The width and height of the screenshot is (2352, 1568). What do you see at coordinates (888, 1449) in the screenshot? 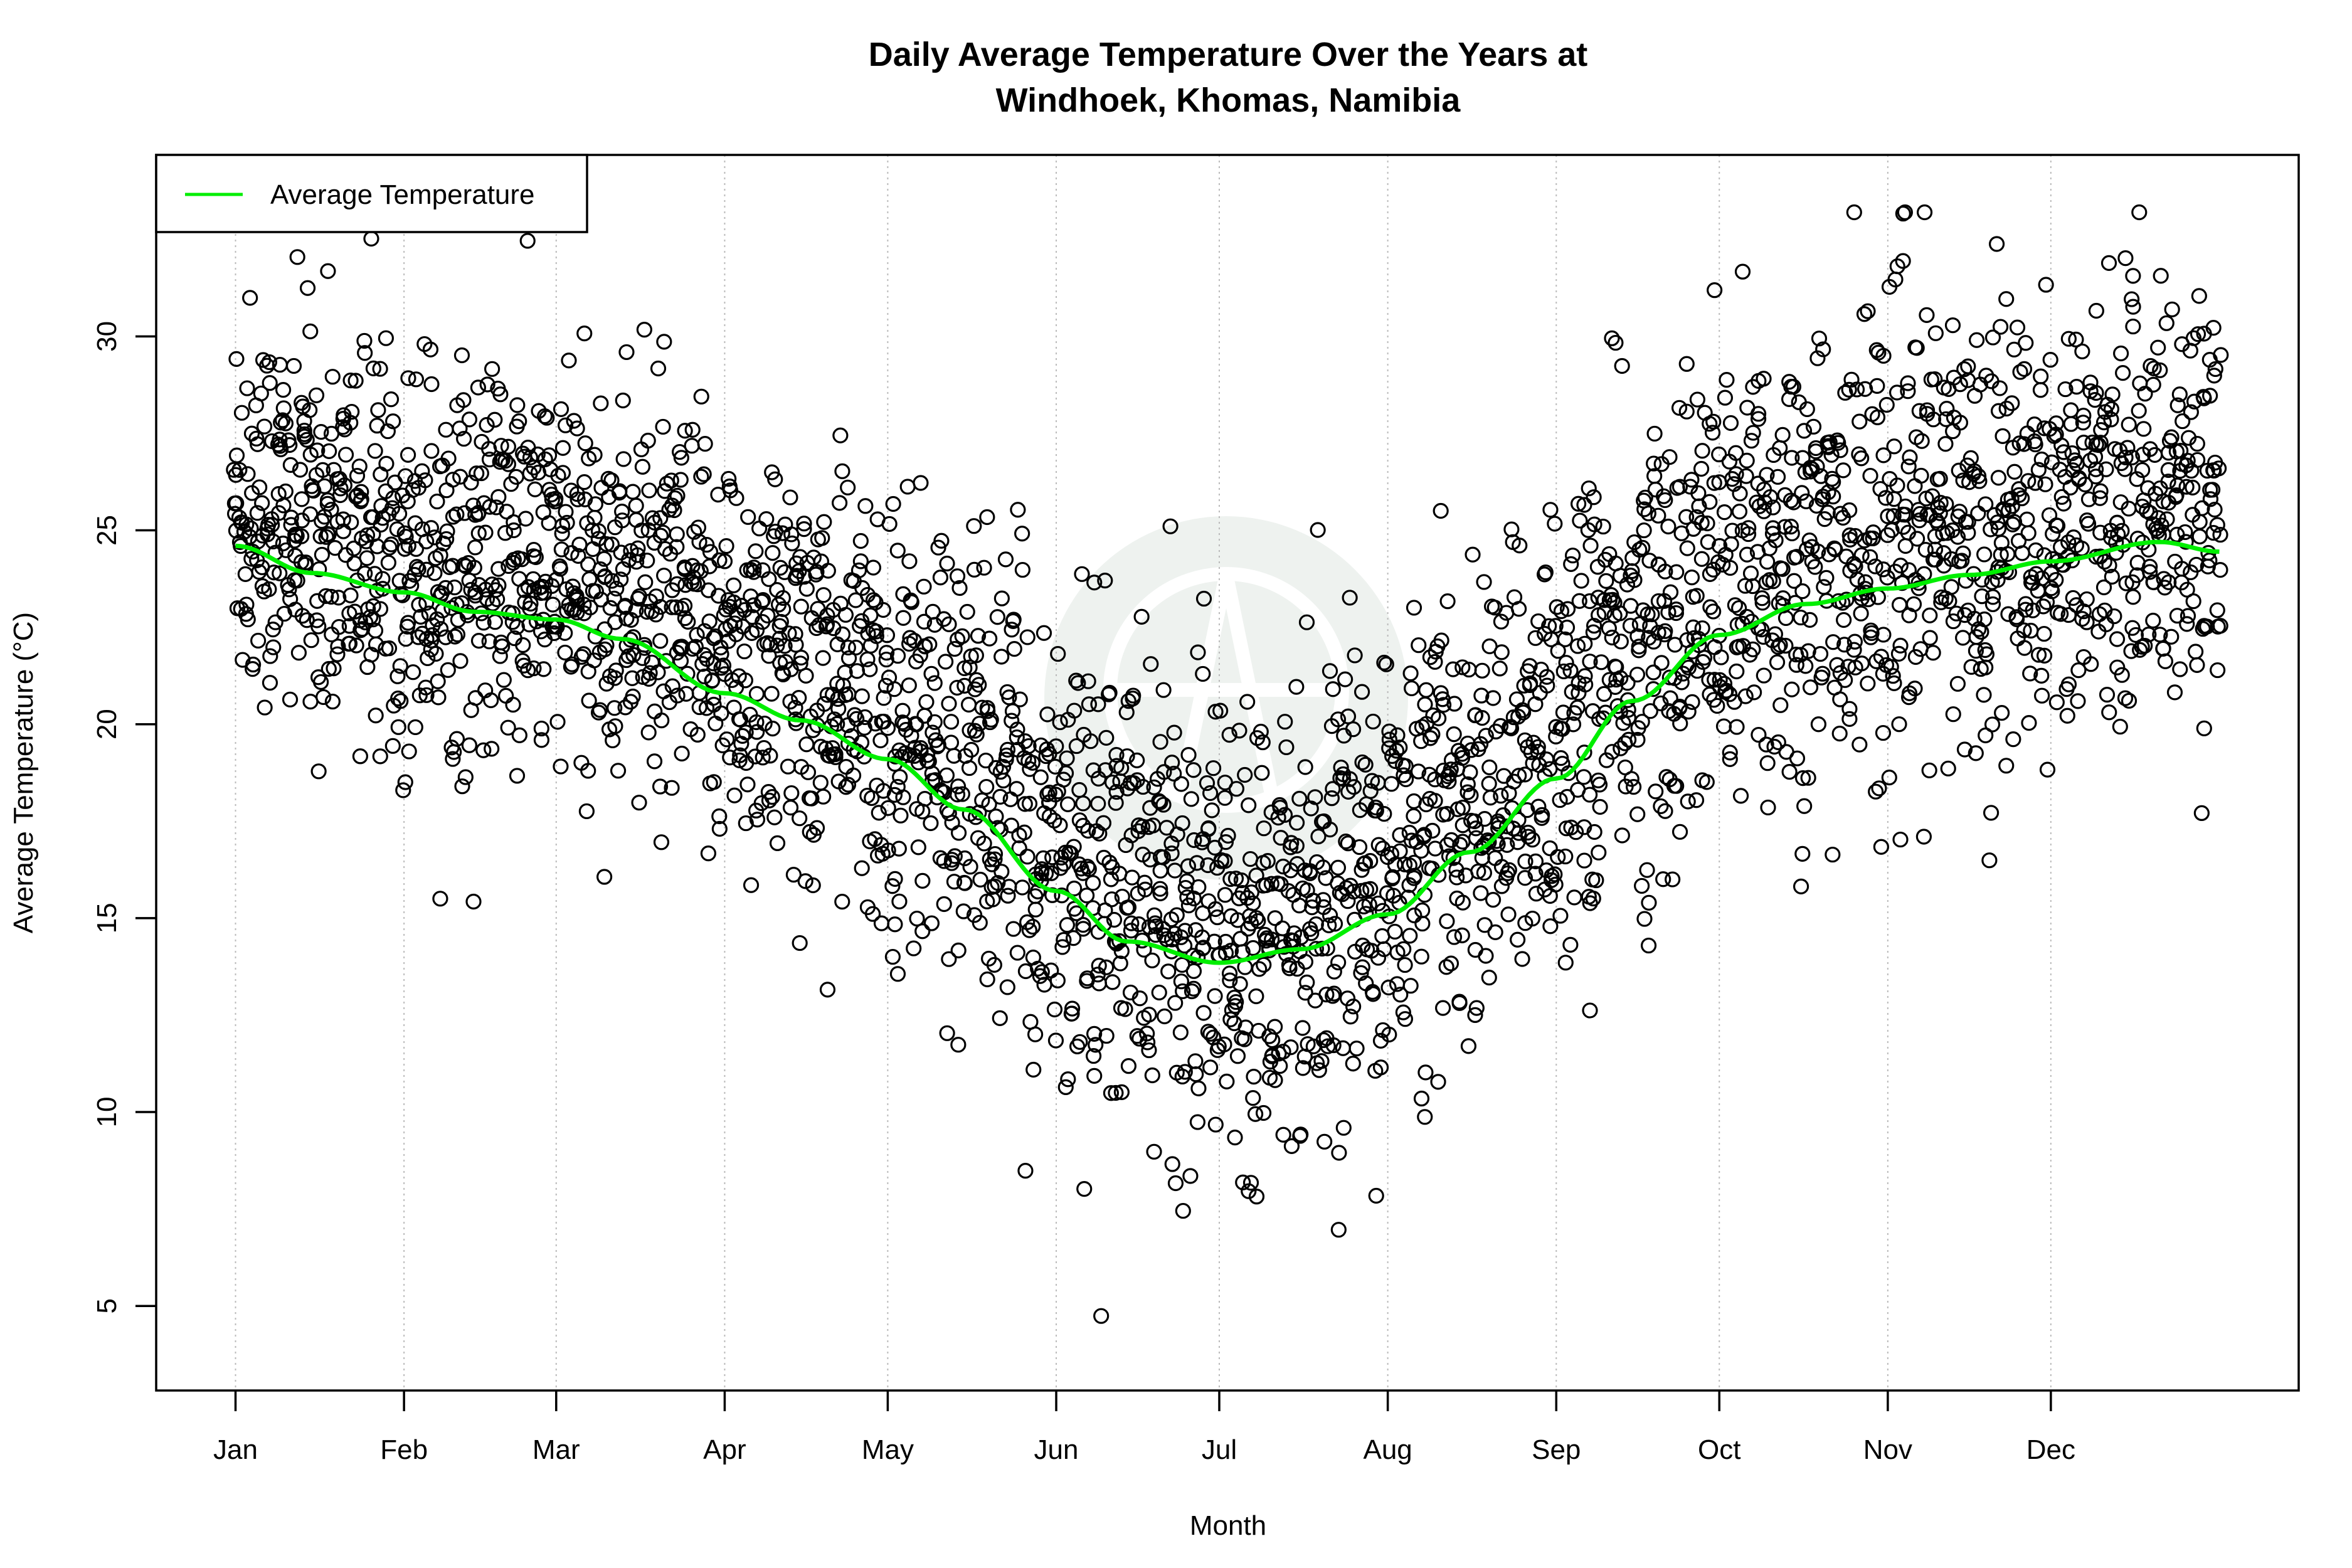
I see `x-tick-label: May` at bounding box center [888, 1449].